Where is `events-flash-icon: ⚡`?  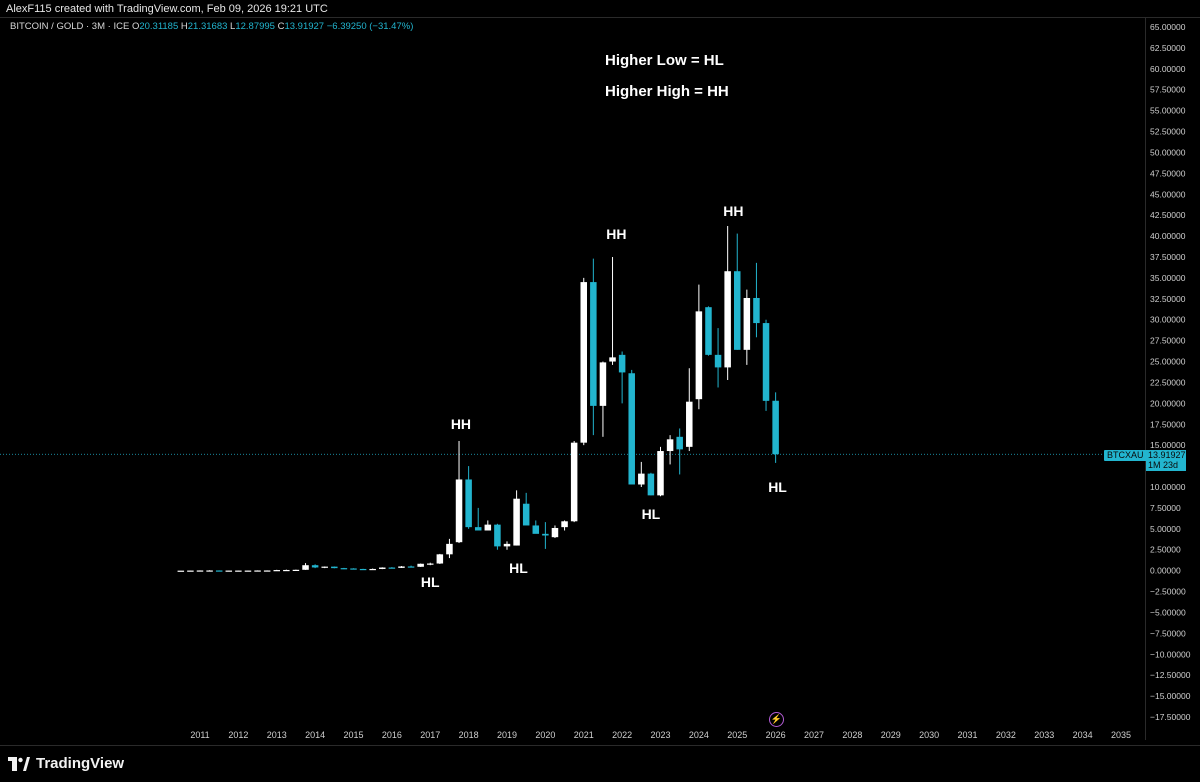 events-flash-icon: ⚡ is located at coordinates (776, 719).